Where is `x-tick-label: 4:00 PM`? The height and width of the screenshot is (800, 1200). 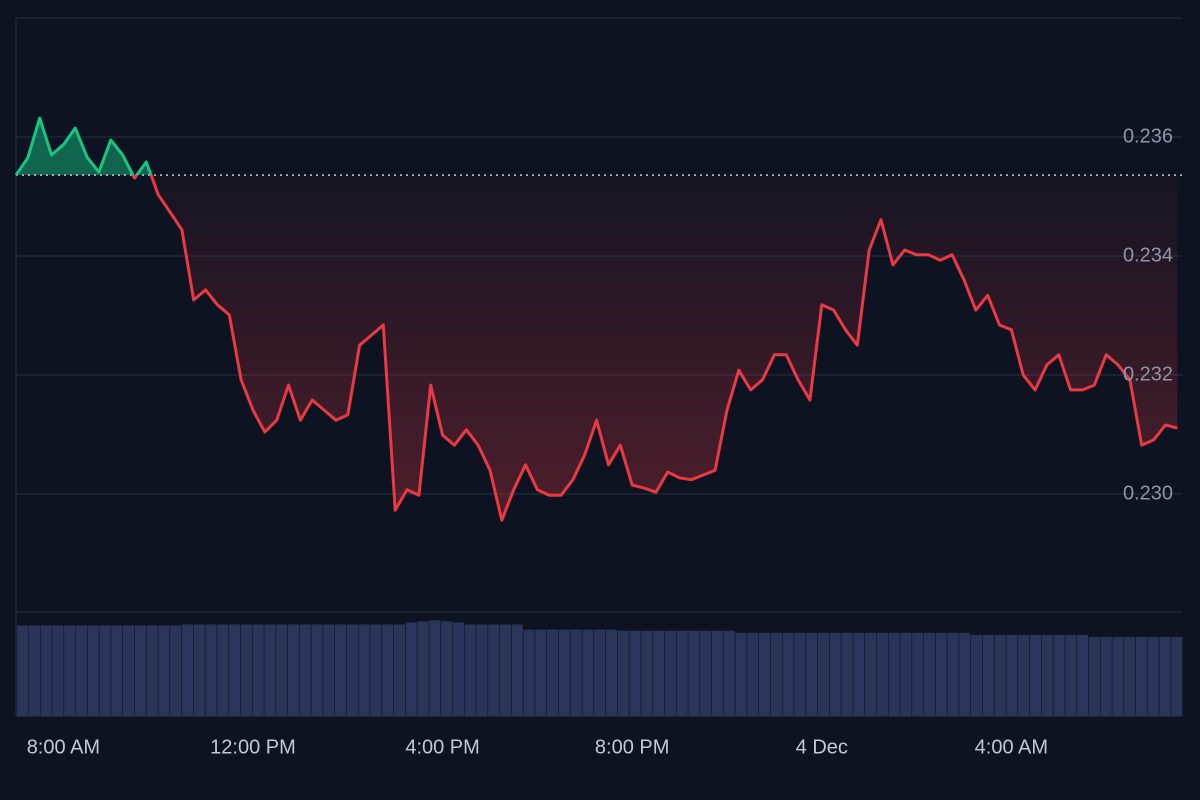
x-tick-label: 4:00 PM is located at coordinates (442, 747).